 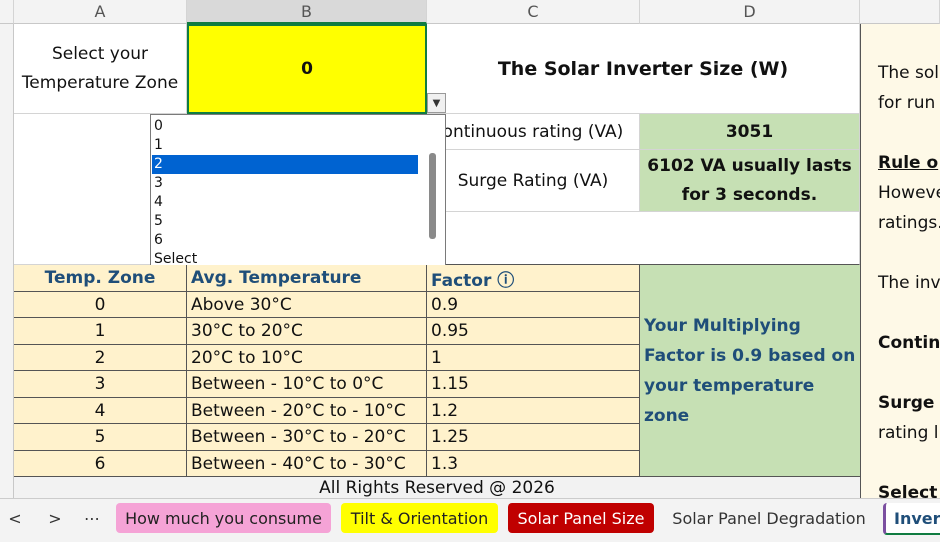 I want to click on table-cell: Between - 40°C to - 30°C, so click(x=307, y=464).